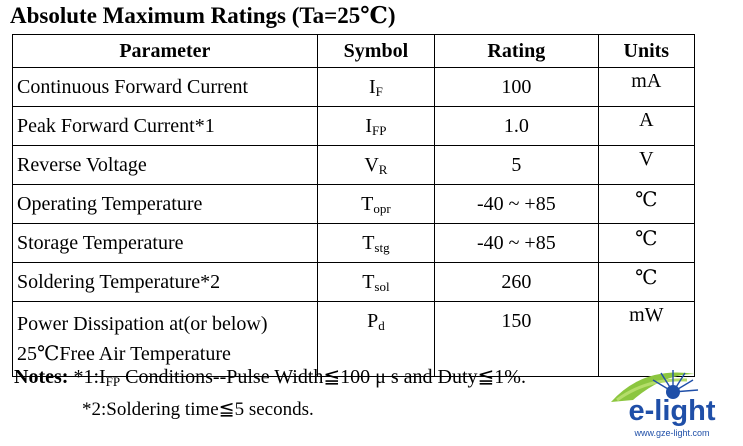 This screenshot has width=743, height=446. I want to click on note-1-subscript: FP, so click(113, 381).